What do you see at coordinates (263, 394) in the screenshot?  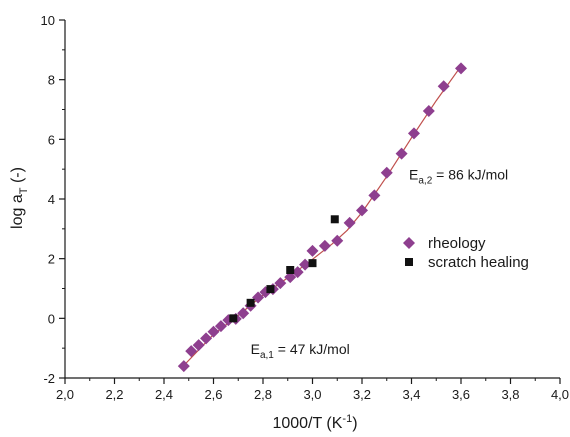 I see `x-tick-label: 2,8` at bounding box center [263, 394].